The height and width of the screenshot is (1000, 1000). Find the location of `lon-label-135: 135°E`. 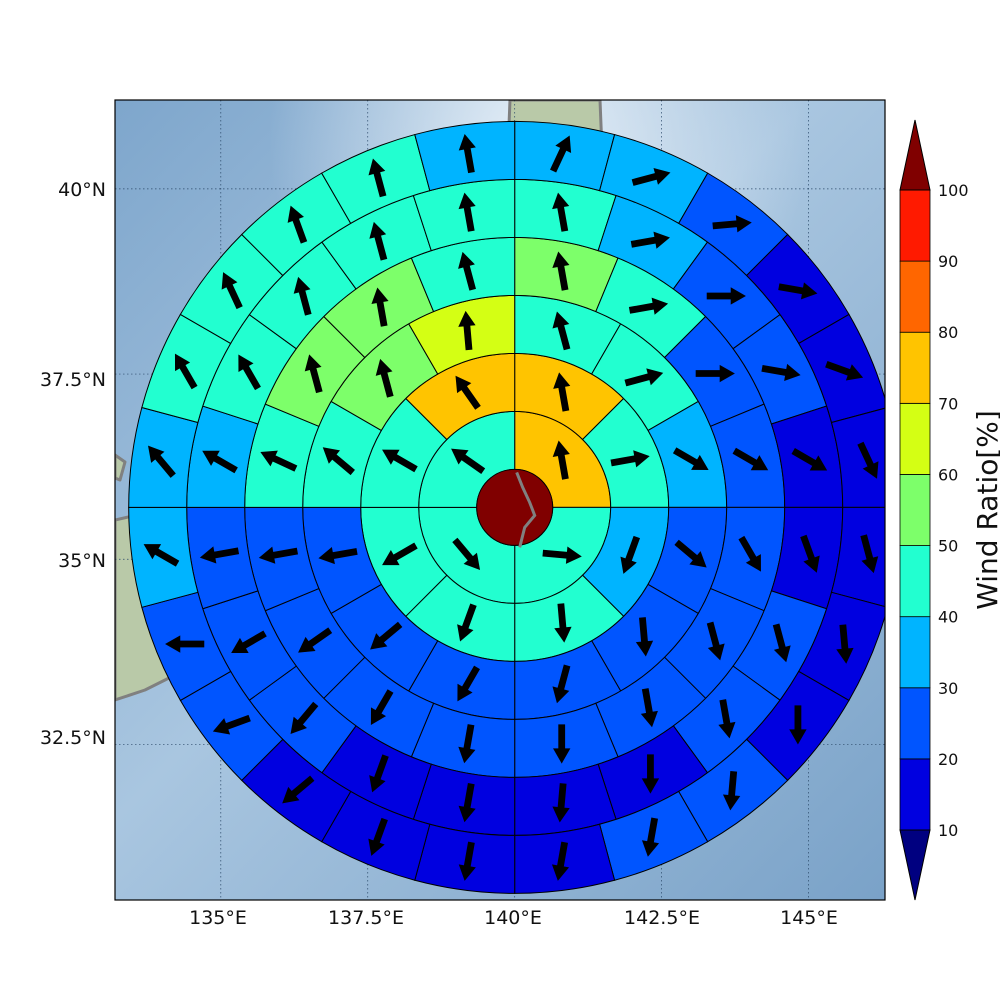

lon-label-135: 135°E is located at coordinates (218, 918).